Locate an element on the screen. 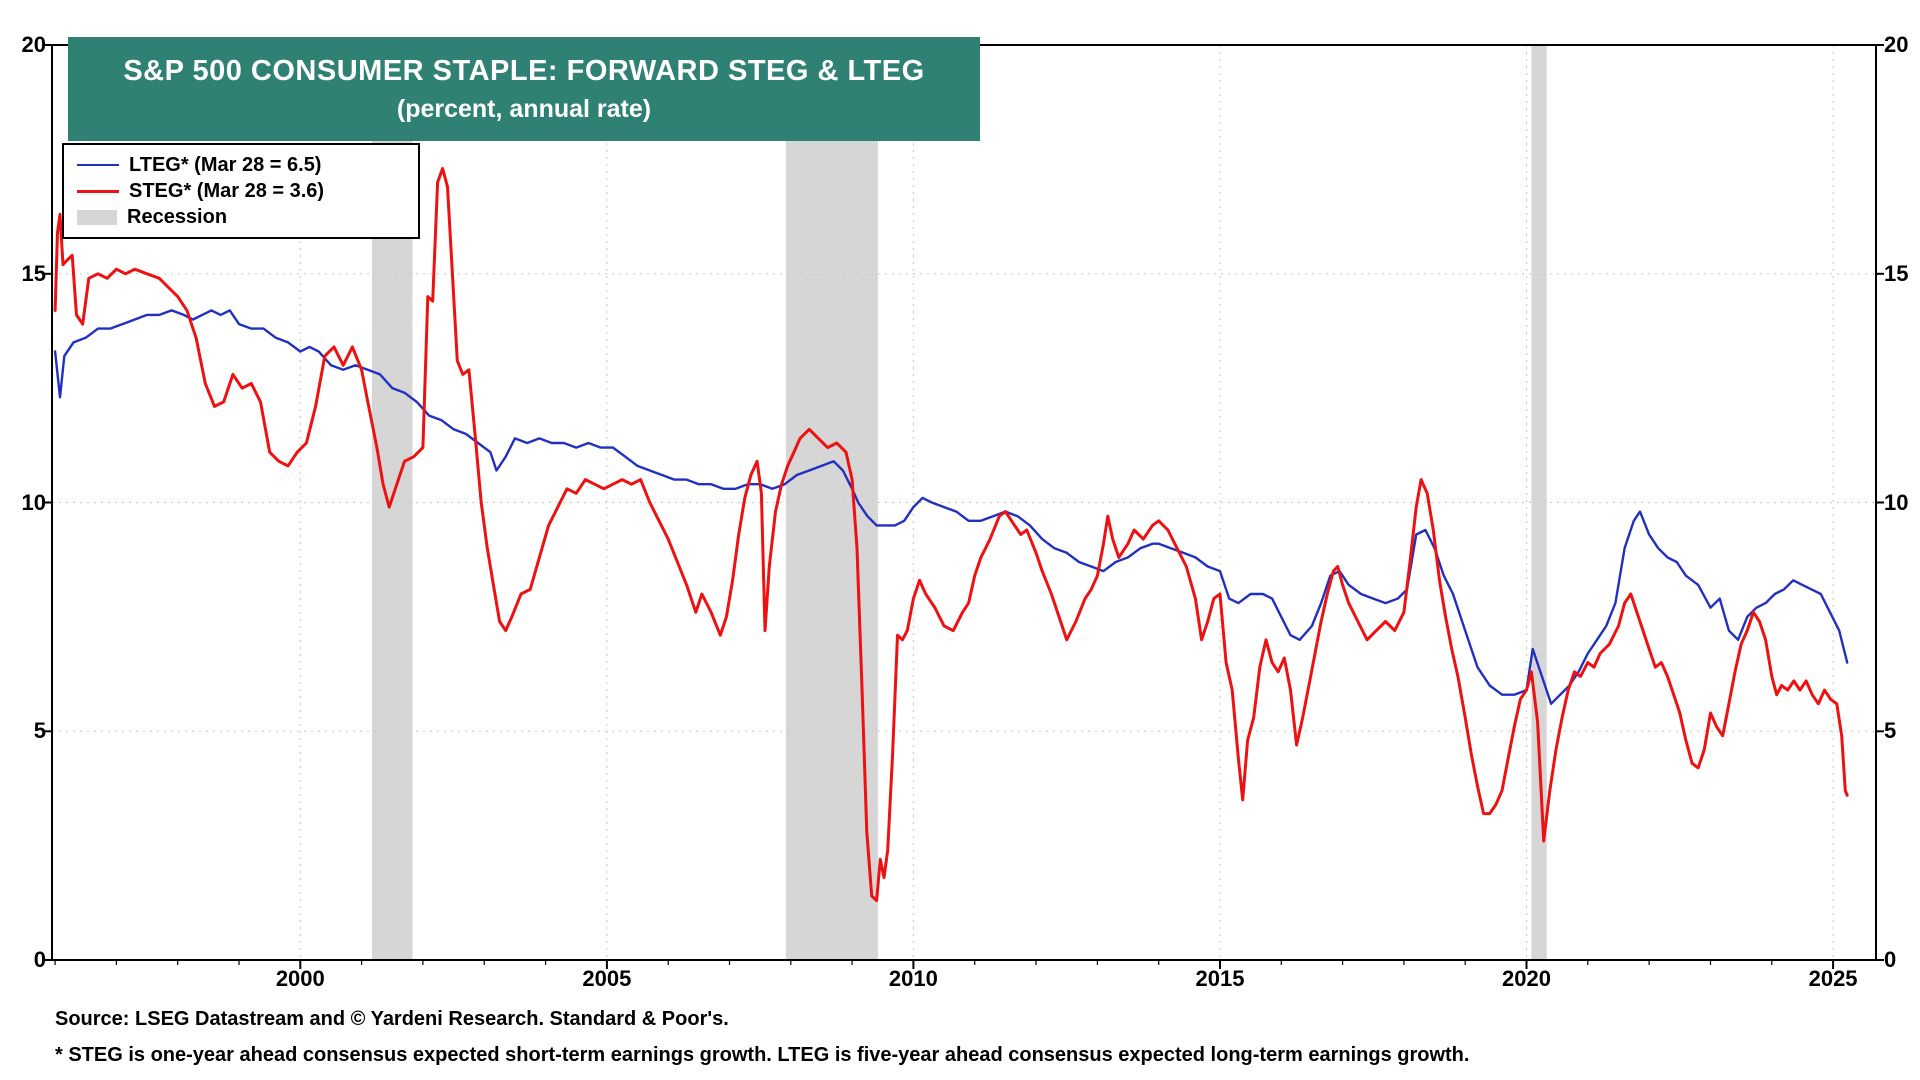  chart-subtitle: (percent, annual rate) is located at coordinates (524, 108).